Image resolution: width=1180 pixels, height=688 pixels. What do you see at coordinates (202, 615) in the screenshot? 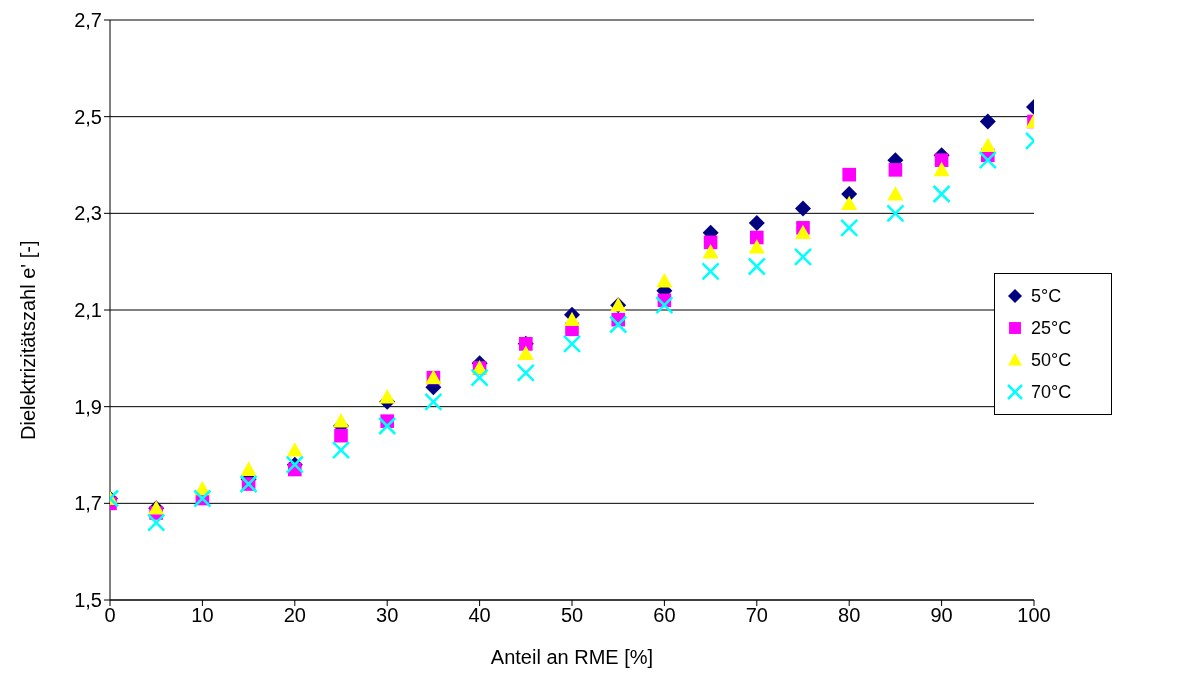
I see `x-tick-label: 10` at bounding box center [202, 615].